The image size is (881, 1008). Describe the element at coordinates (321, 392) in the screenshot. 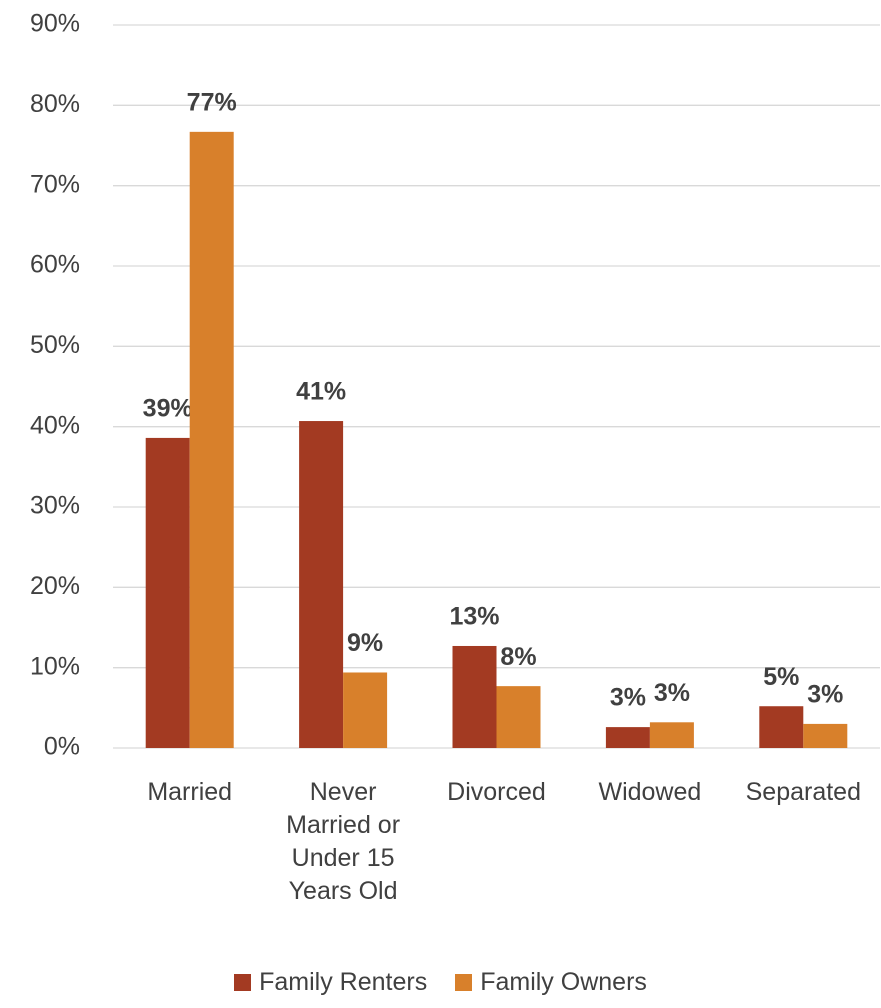

I see `data-label: 41%` at that location.